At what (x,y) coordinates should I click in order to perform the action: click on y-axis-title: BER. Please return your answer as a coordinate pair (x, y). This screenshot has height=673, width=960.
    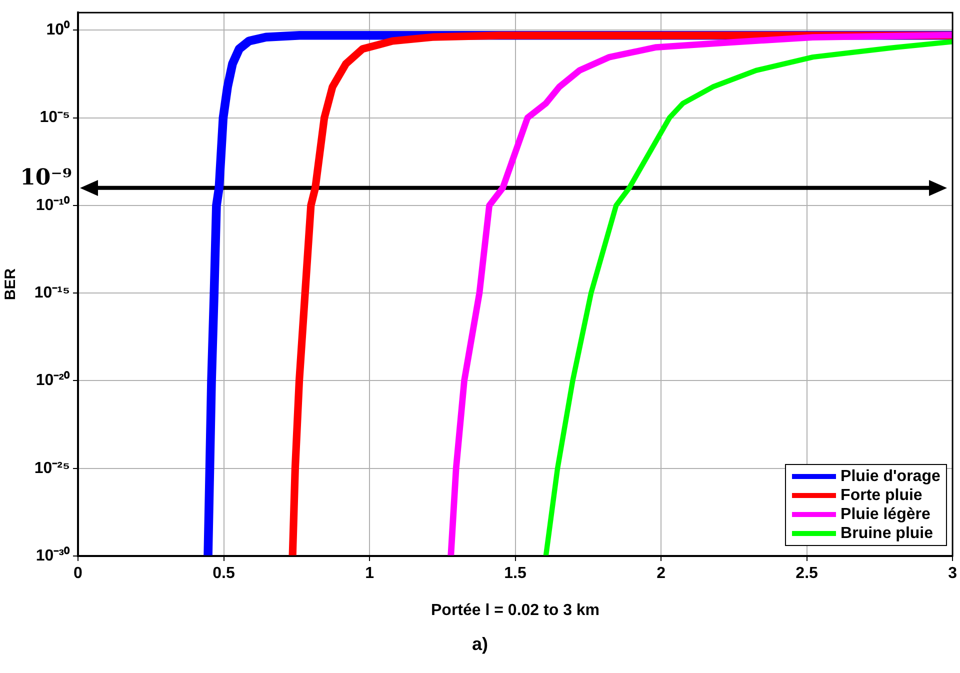
    Looking at the image, I should click on (11, 284).